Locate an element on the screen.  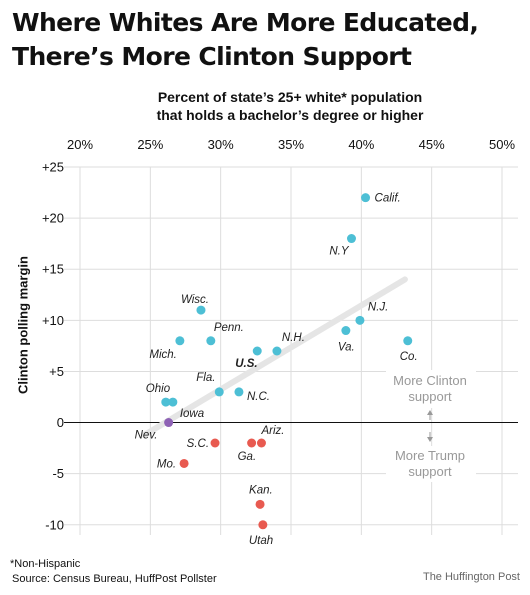
annotation-clinton-text: support is located at coordinates (430, 396).